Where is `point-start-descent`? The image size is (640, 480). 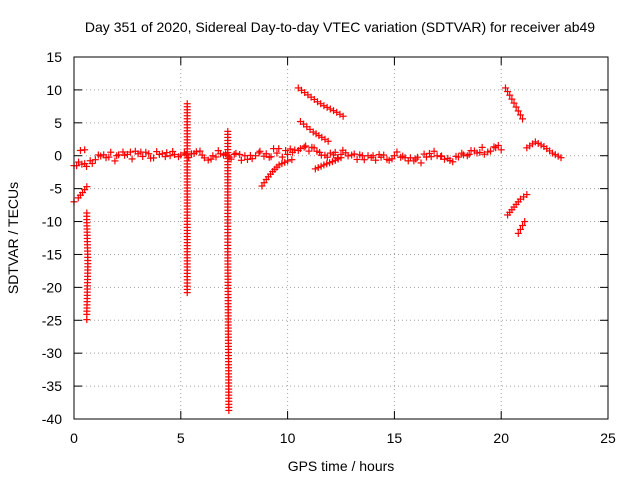
point-start-descent is located at coordinates (85, 190).